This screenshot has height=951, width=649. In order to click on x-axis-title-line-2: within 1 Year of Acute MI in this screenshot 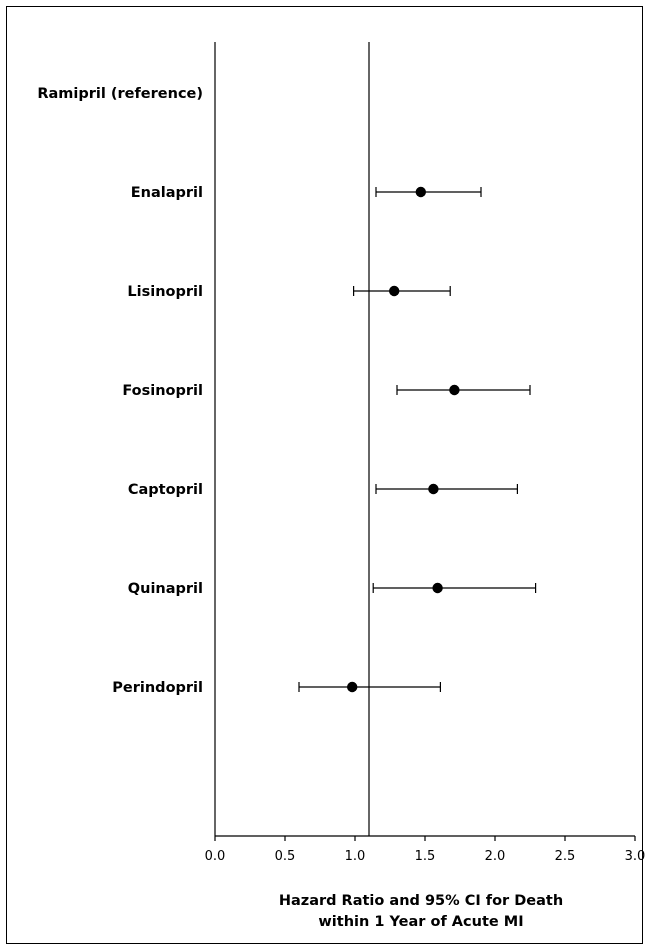, I will do `click(420, 922)`.